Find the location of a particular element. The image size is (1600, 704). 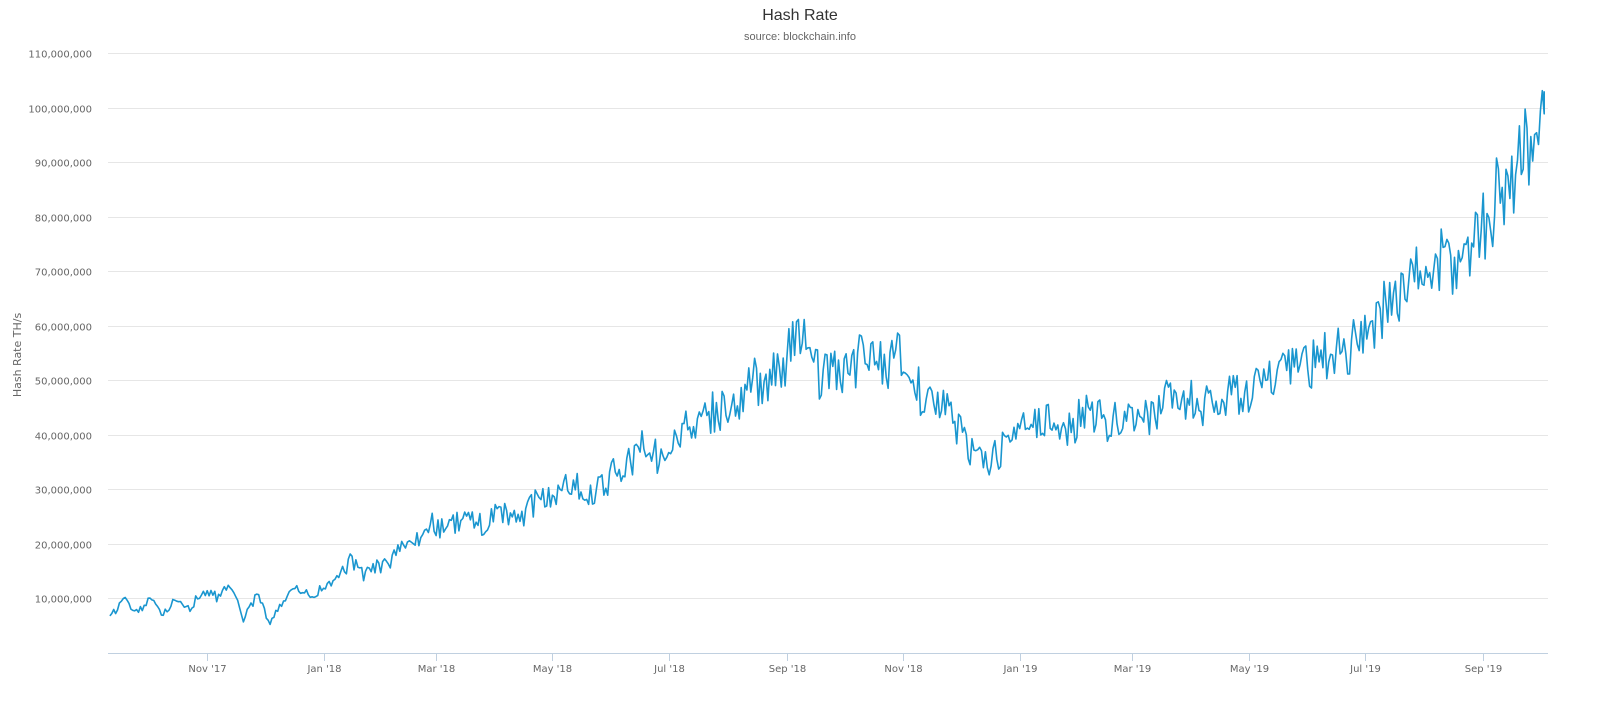

y-tick-label: 100,000,000 is located at coordinates (60, 110).